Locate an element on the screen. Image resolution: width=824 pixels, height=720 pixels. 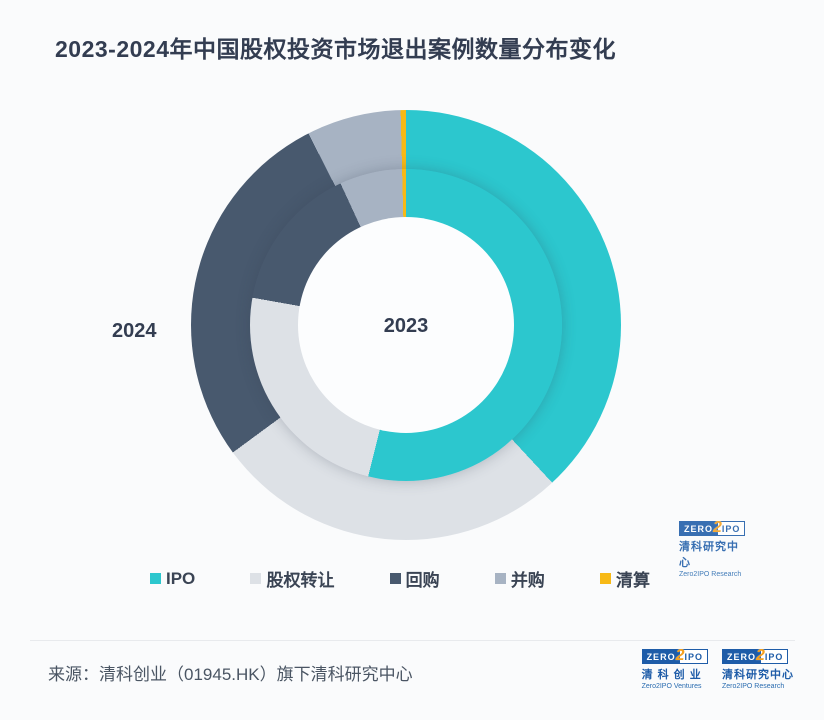
watermark-zero2ipo-logo: ZERO 2 IPO 清科研究中心 Zero2IPO Research is located at coordinates (712, 548).